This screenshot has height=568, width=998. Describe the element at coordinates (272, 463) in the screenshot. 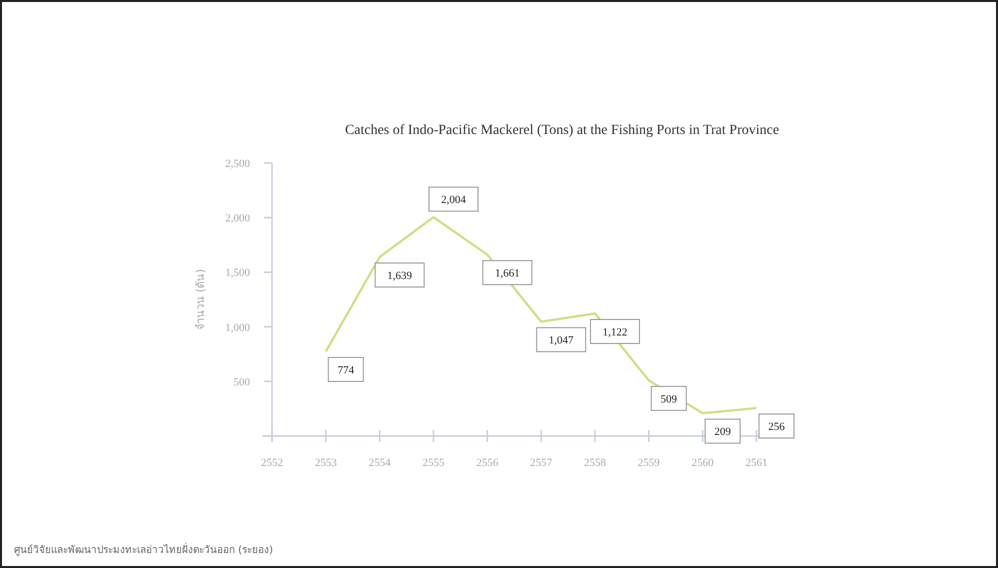

I see `x-tick-label: 2552` at that location.